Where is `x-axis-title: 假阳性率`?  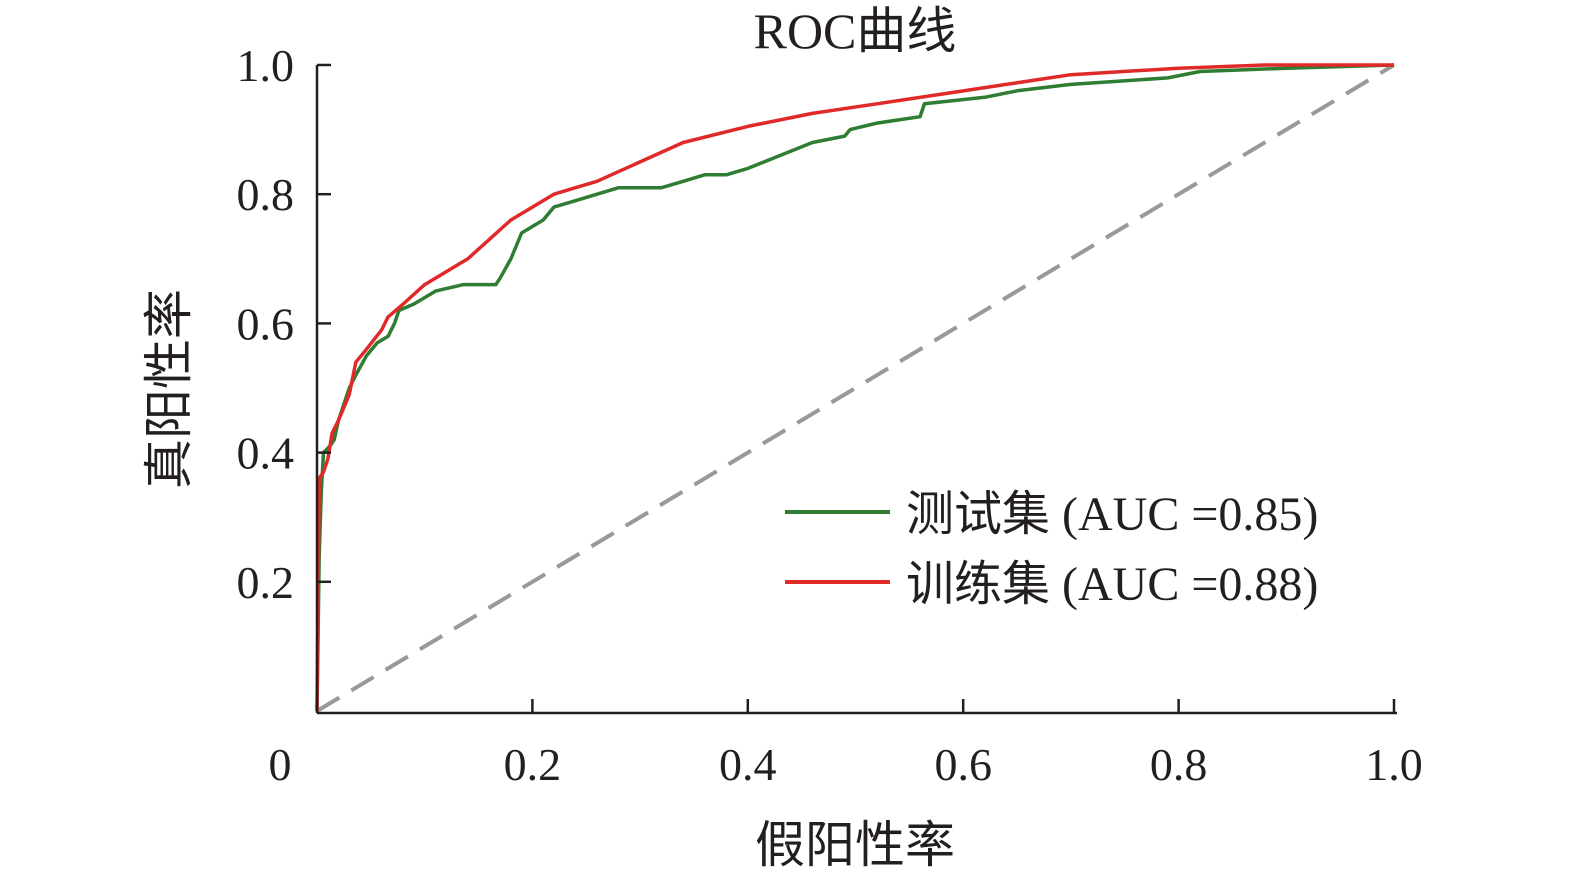
x-axis-title: 假阳性率 is located at coordinates (855, 845).